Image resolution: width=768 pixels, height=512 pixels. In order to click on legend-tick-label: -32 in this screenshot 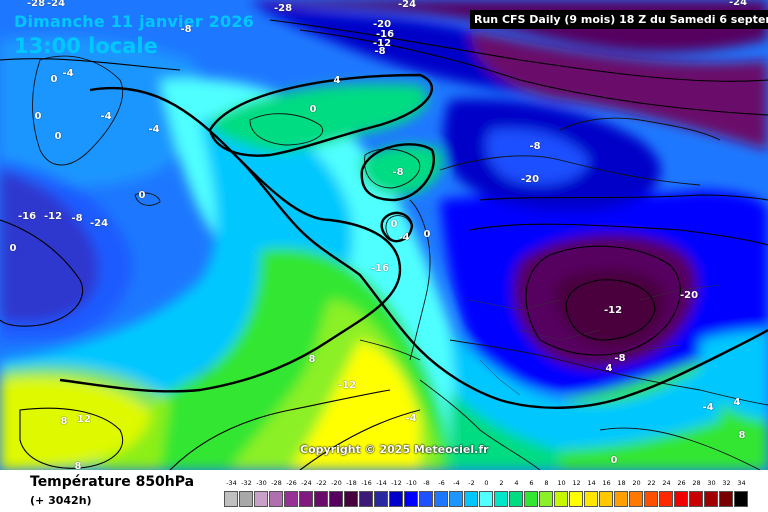, I will do `click(246, 483)`.